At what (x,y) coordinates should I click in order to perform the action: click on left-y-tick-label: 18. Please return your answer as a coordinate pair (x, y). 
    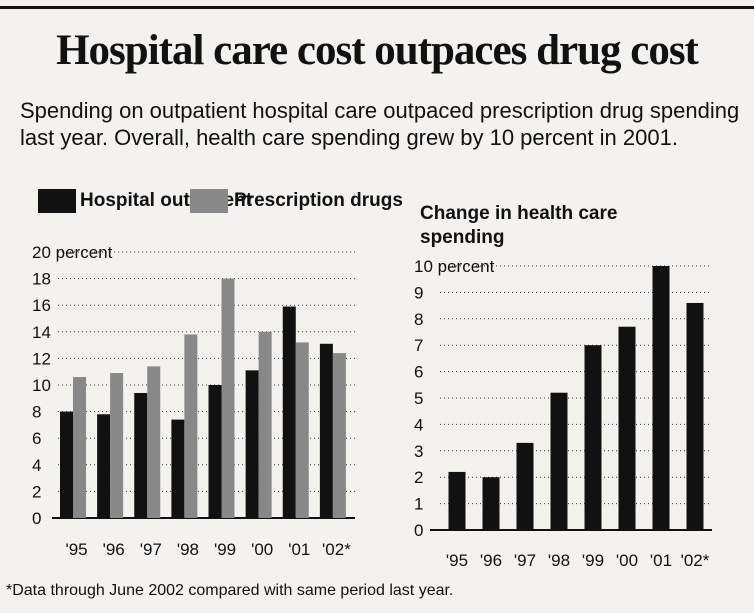
    Looking at the image, I should click on (41, 279).